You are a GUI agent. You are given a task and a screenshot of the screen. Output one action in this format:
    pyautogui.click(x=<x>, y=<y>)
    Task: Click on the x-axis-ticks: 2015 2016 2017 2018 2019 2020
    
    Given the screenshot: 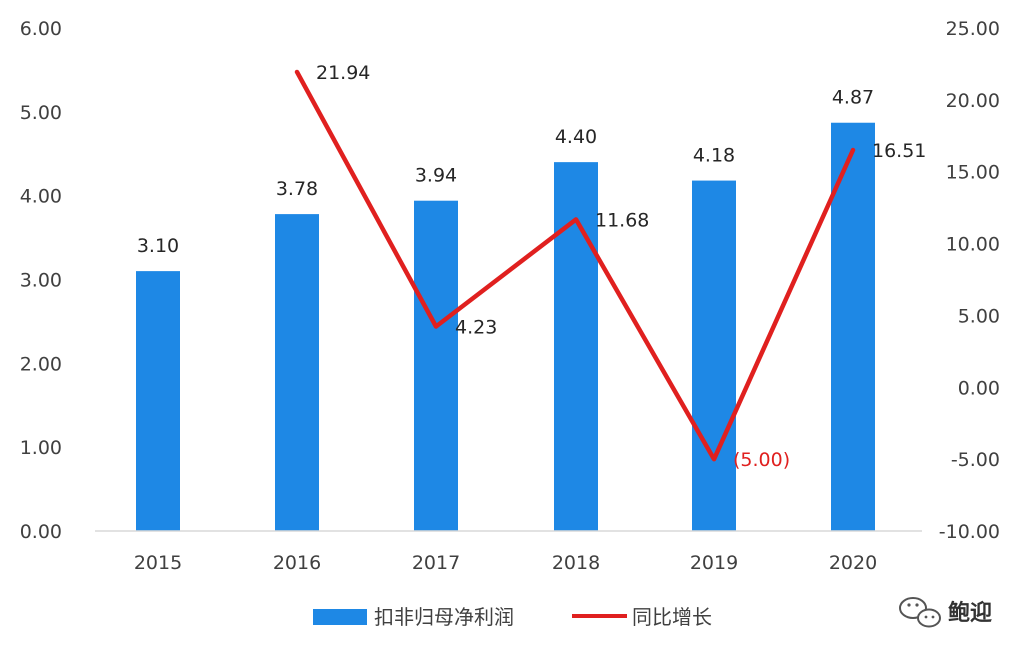 What is the action you would take?
    pyautogui.click(x=505, y=563)
    